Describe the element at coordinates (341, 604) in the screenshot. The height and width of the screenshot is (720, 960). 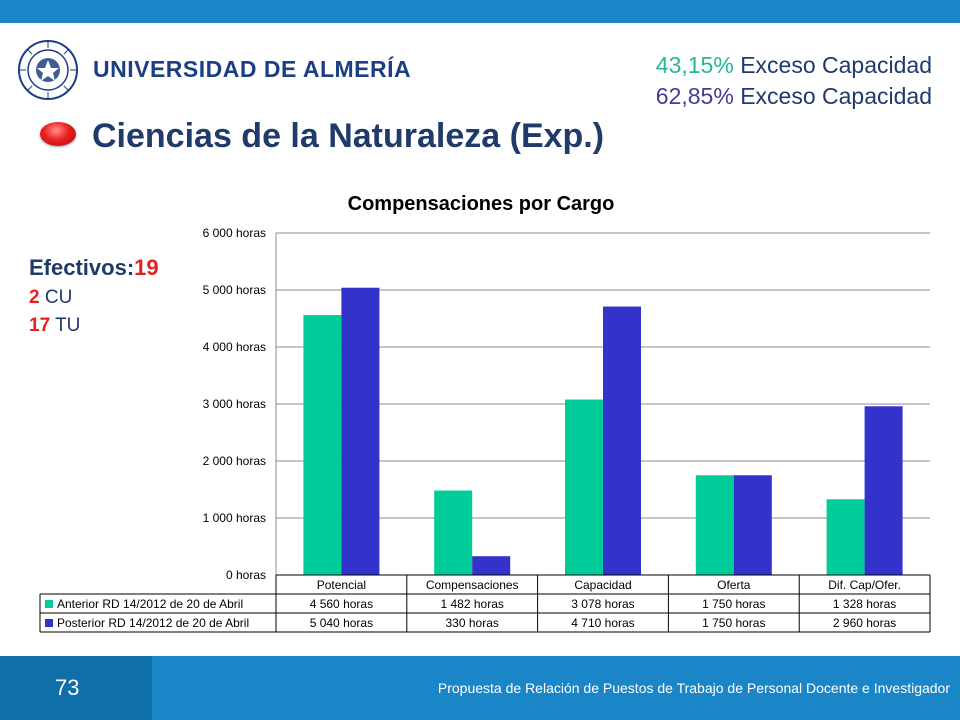
I see `data-label: 4 560 horas` at that location.